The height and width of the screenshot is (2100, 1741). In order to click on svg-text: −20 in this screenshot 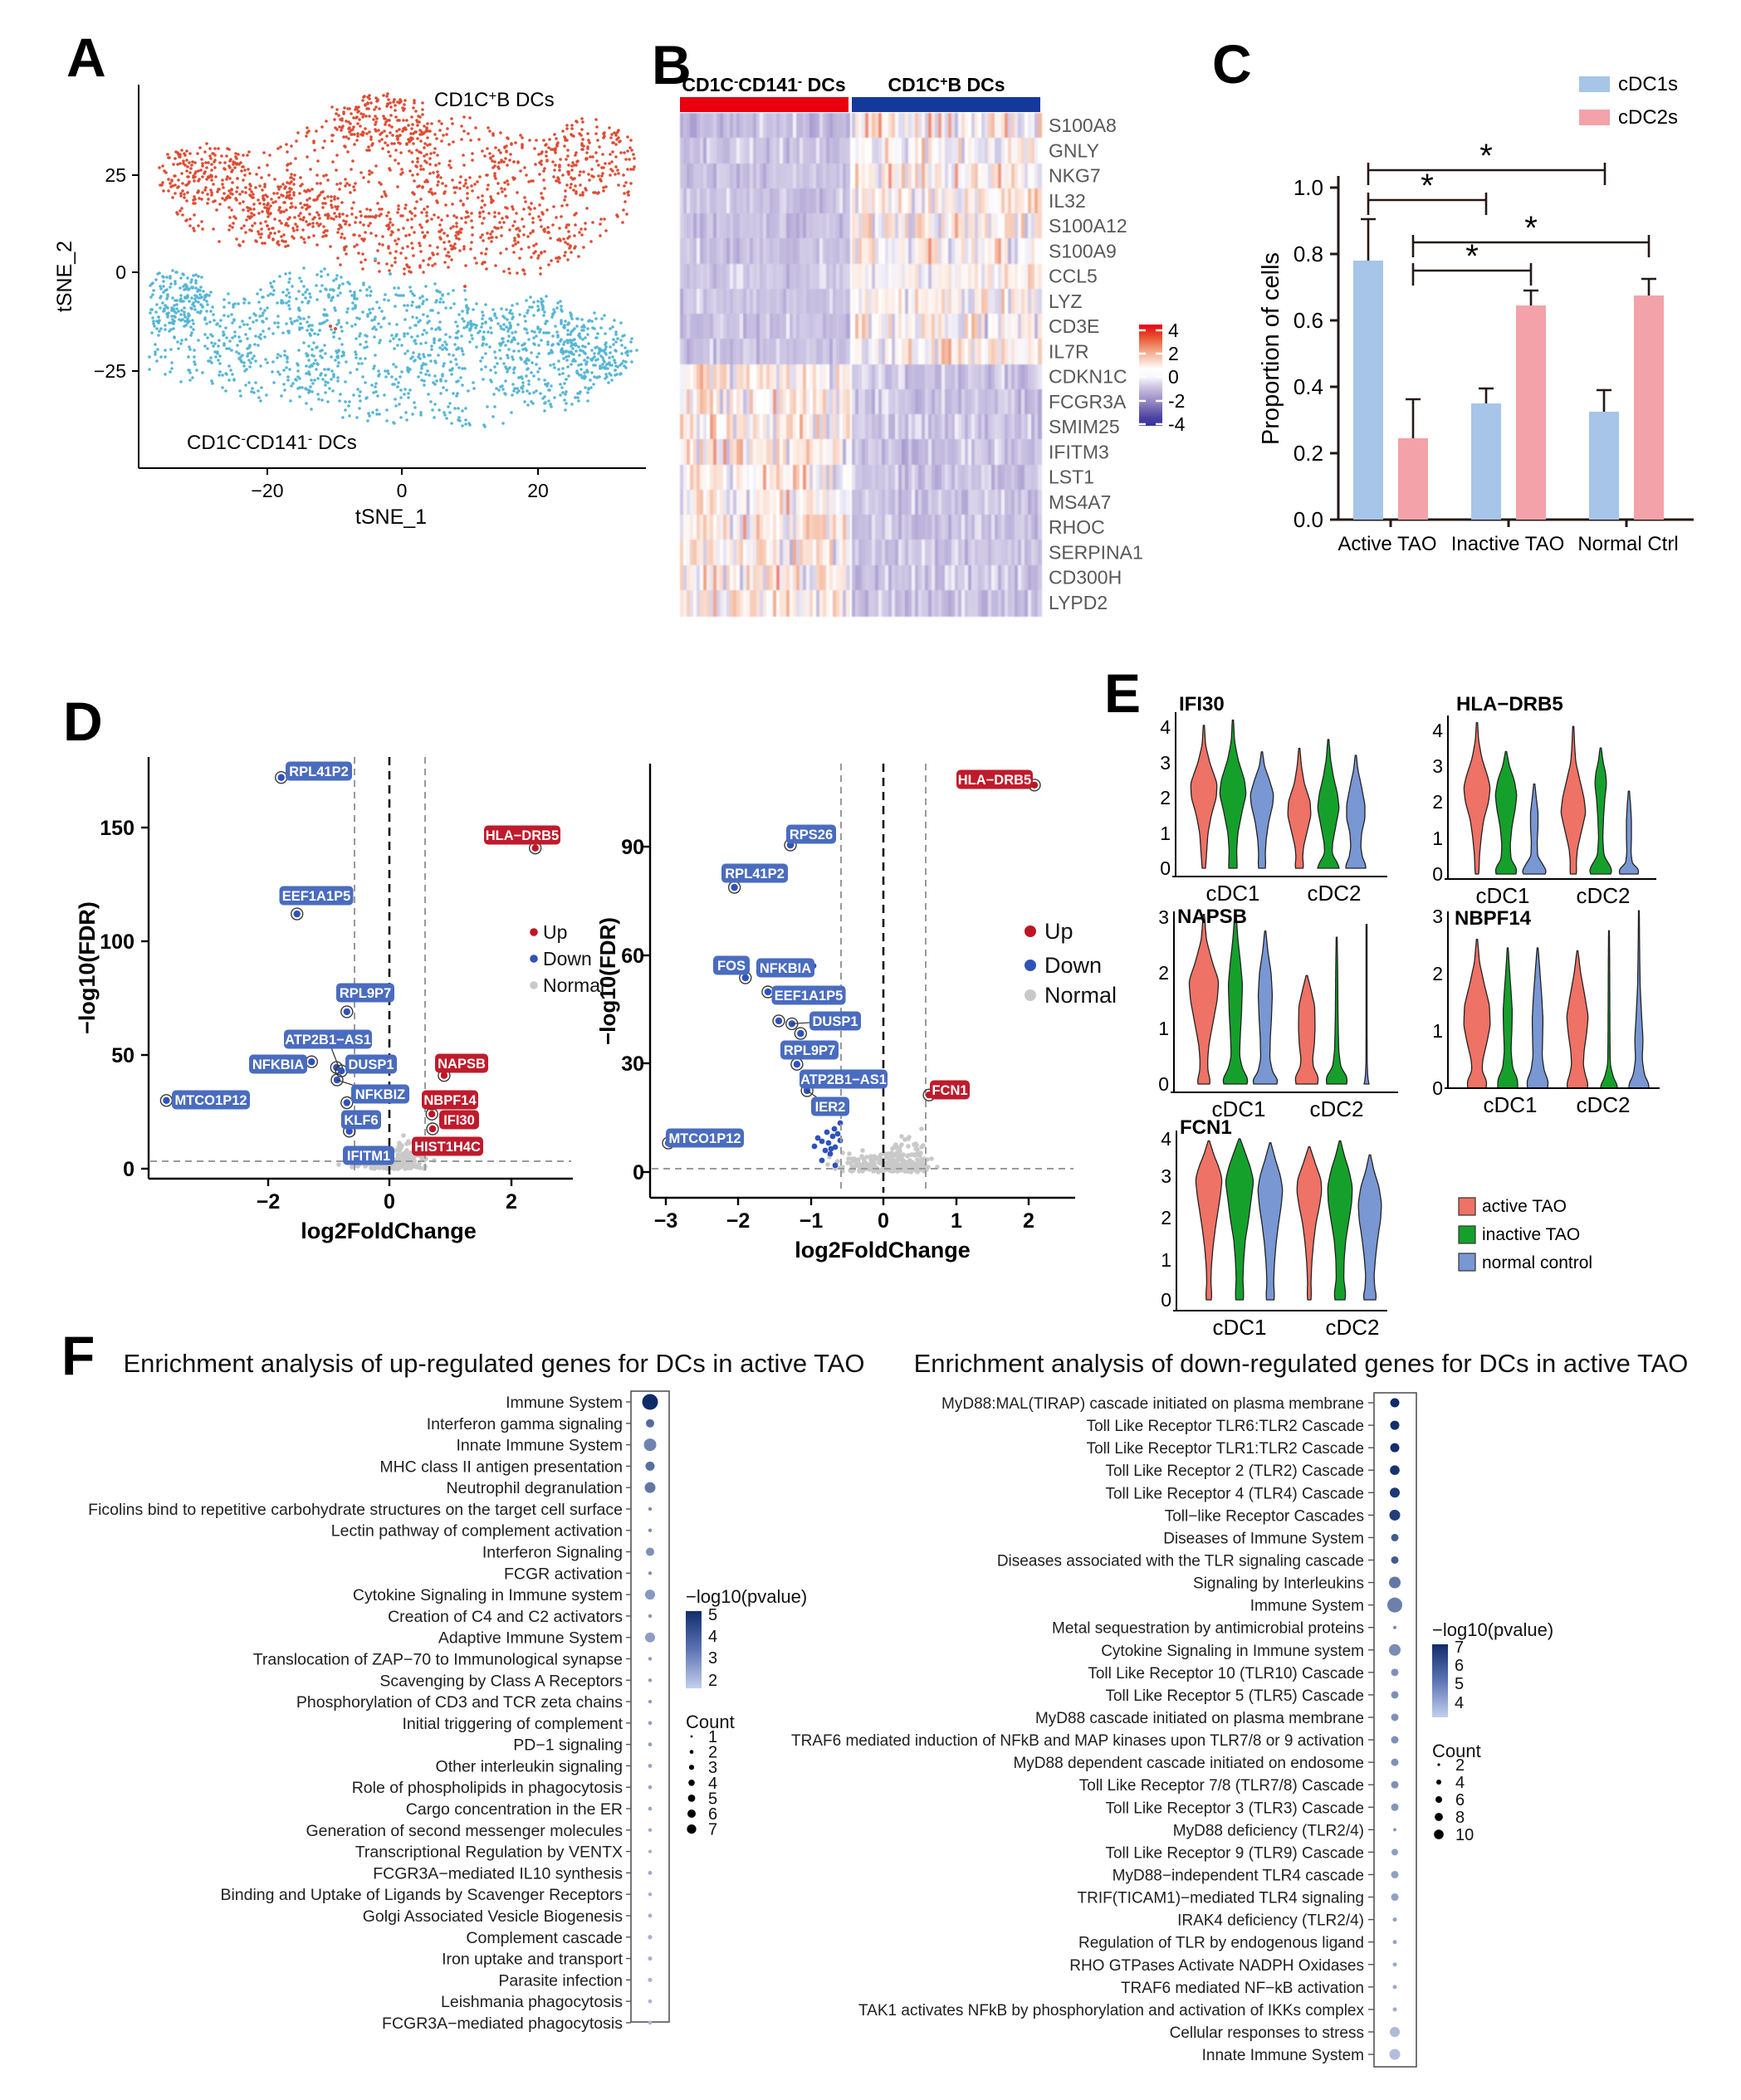, I will do `click(267, 490)`.